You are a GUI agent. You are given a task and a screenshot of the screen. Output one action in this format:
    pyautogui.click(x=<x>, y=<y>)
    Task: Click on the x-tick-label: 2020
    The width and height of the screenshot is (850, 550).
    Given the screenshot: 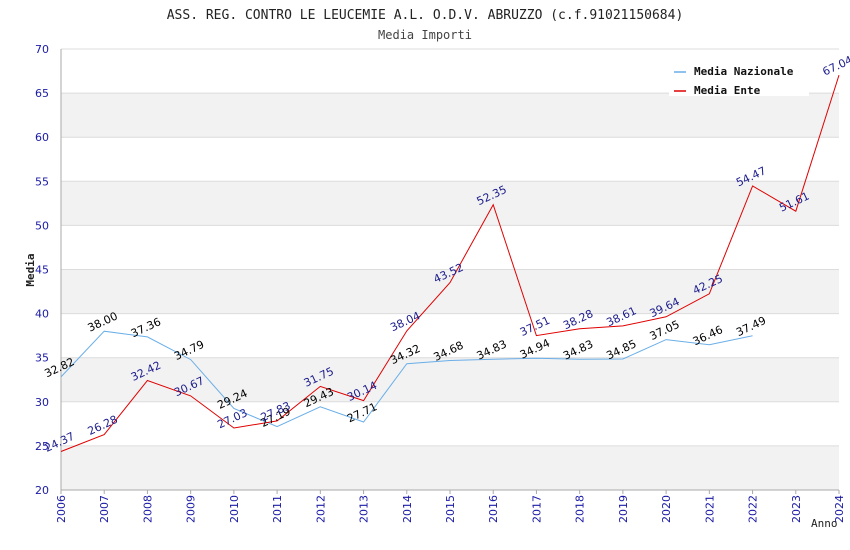 What is the action you would take?
    pyautogui.click(x=666, y=509)
    